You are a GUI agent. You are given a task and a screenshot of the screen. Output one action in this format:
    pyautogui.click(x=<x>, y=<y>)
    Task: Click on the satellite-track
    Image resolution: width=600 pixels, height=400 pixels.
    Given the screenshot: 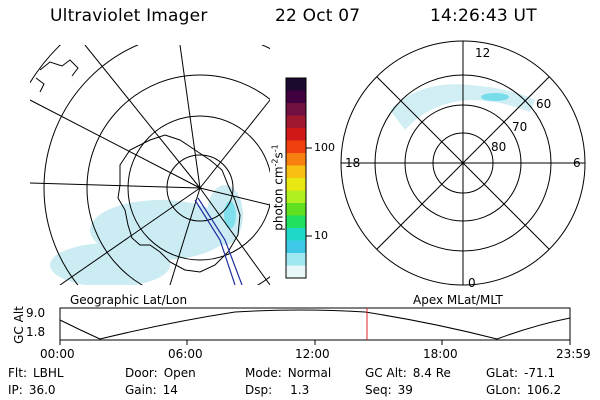 What is the action you would take?
    pyautogui.click(x=218, y=241)
    